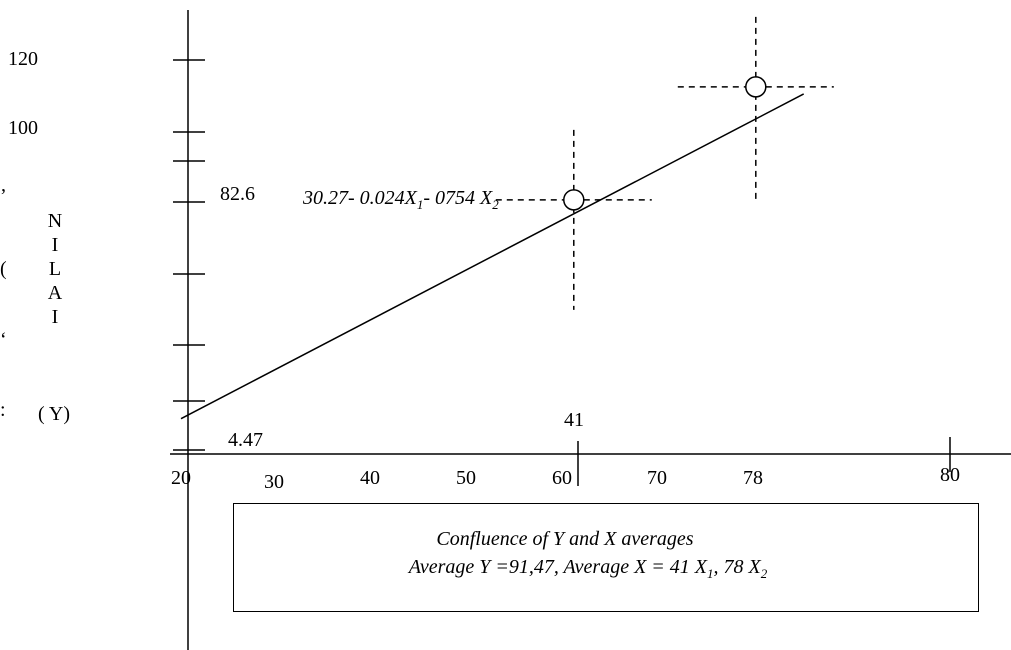 This screenshot has width=1011, height=650. I want to click on x-tick-label-70: 70, so click(657, 478).